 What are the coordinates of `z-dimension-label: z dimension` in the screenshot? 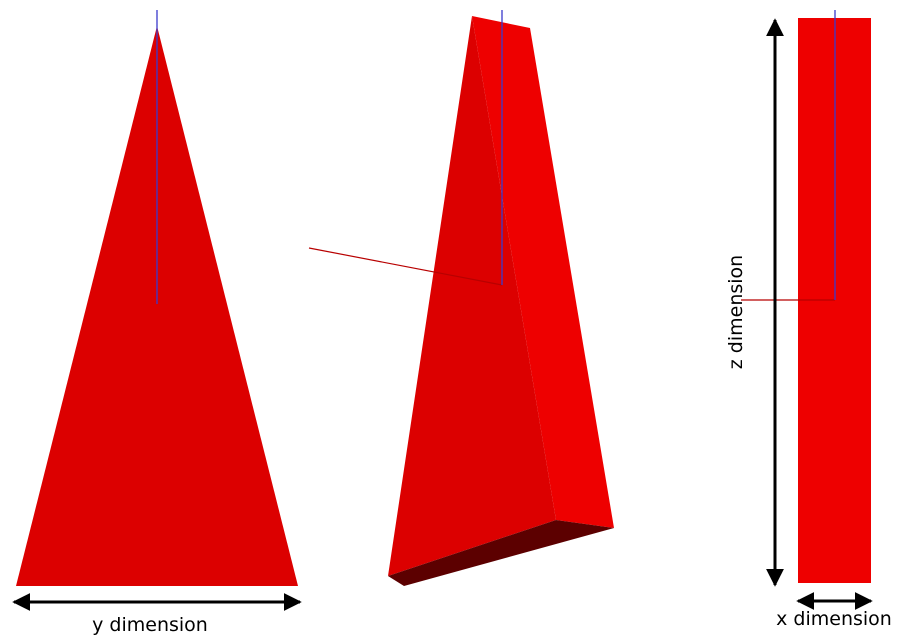 It's located at (736, 312).